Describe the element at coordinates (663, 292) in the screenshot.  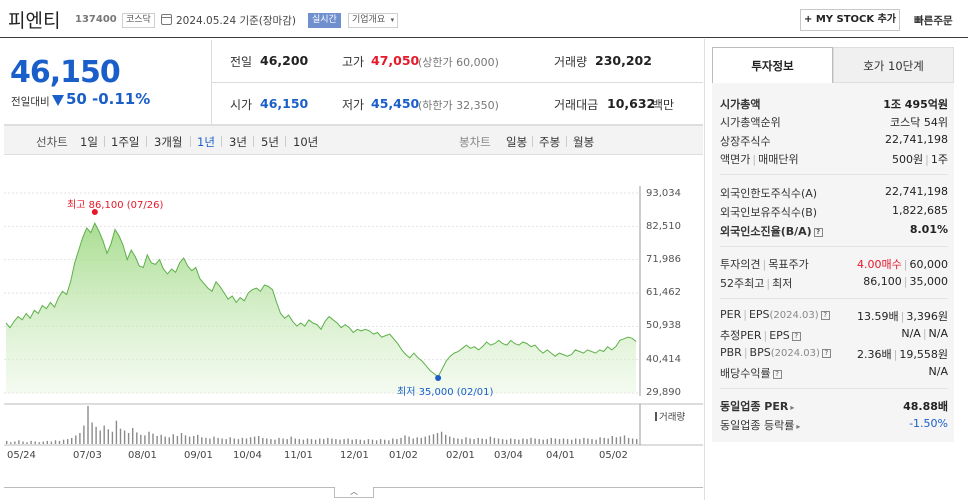
I see `y-tick-label: 61,462` at that location.